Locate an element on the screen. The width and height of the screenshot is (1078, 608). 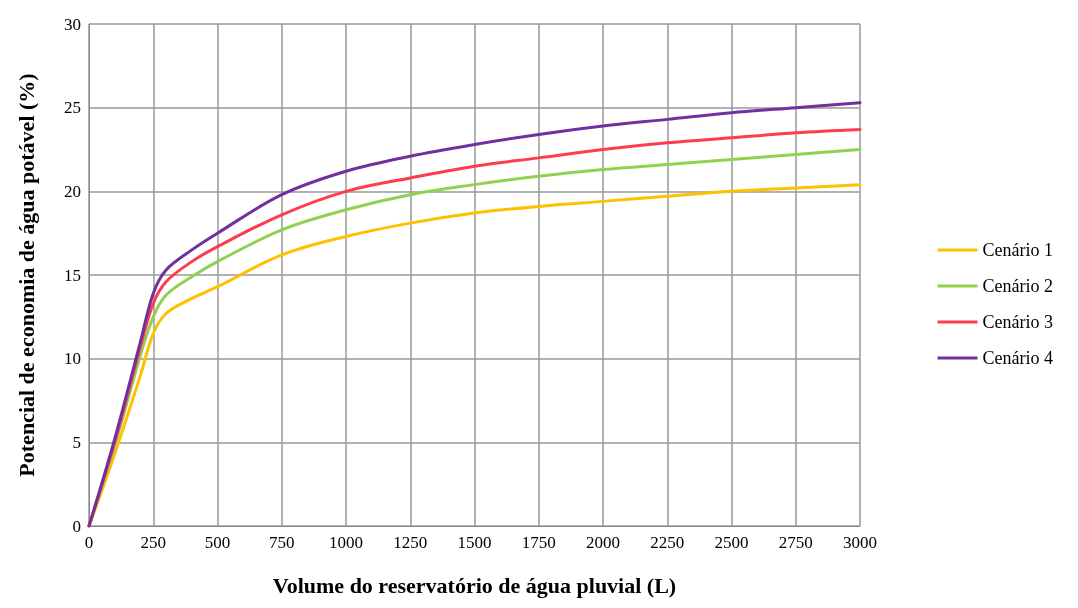
y-tick-label: 15 is located at coordinates (72, 275).